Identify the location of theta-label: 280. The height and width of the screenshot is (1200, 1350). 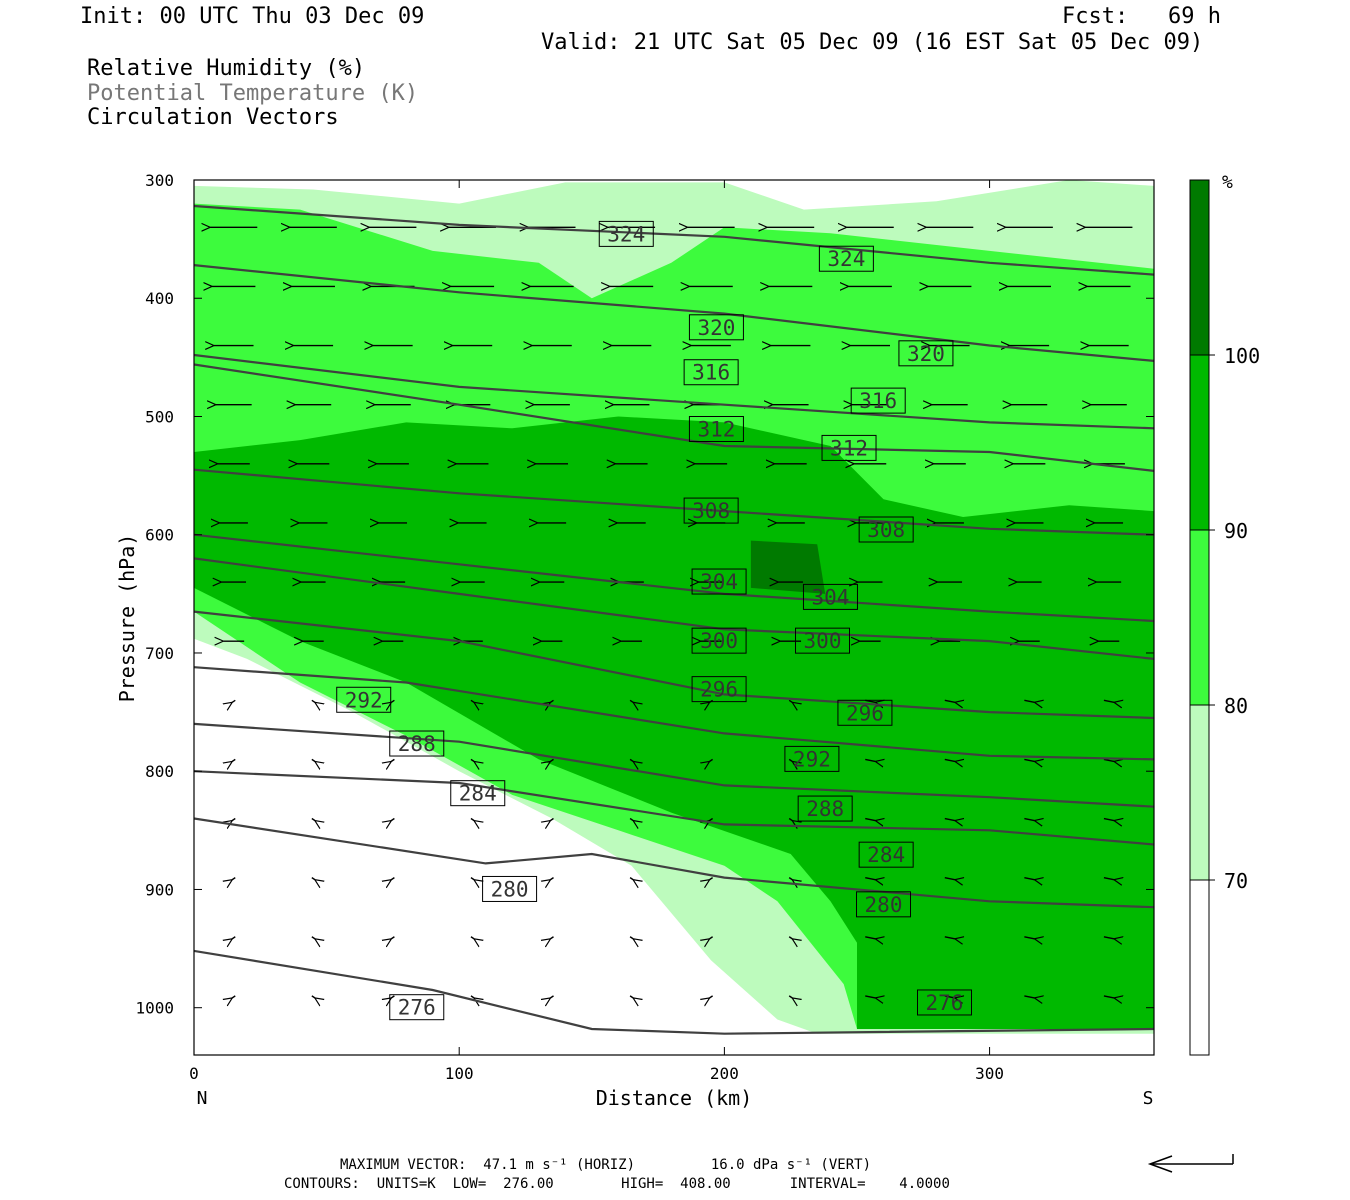
(510, 889).